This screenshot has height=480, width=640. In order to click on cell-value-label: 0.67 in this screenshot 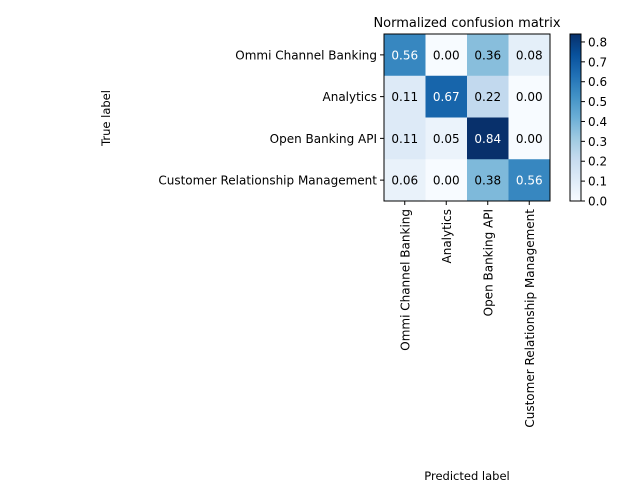, I will do `click(446, 97)`.